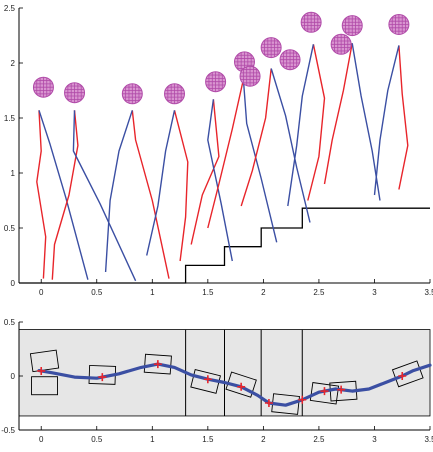 The width and height of the screenshot is (433, 452). I want to click on bottom-xtick-label: 0.5, so click(97, 439).